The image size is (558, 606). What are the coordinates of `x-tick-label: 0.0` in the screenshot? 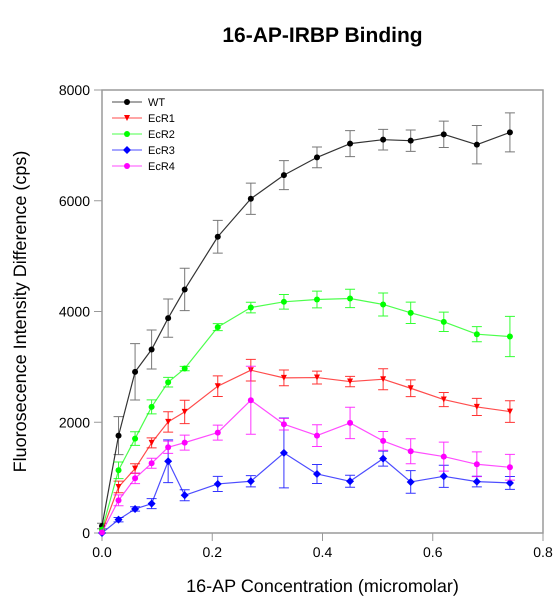 It's located at (102, 552).